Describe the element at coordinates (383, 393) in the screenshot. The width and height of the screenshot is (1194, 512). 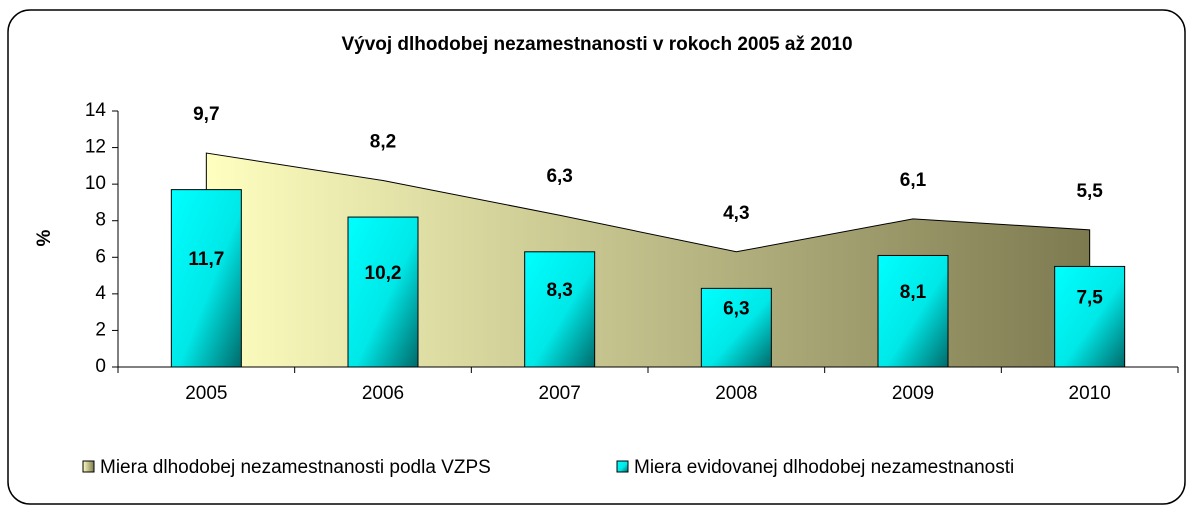
I see `x-tick-label: 2006` at that location.